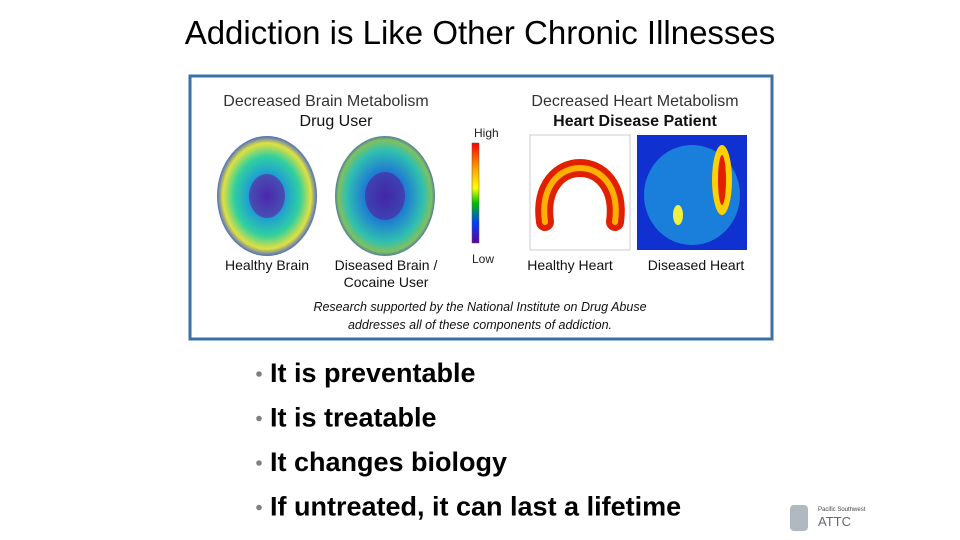  What do you see at coordinates (388, 462) in the screenshot?
I see `bullet-text: It changes biology` at bounding box center [388, 462].